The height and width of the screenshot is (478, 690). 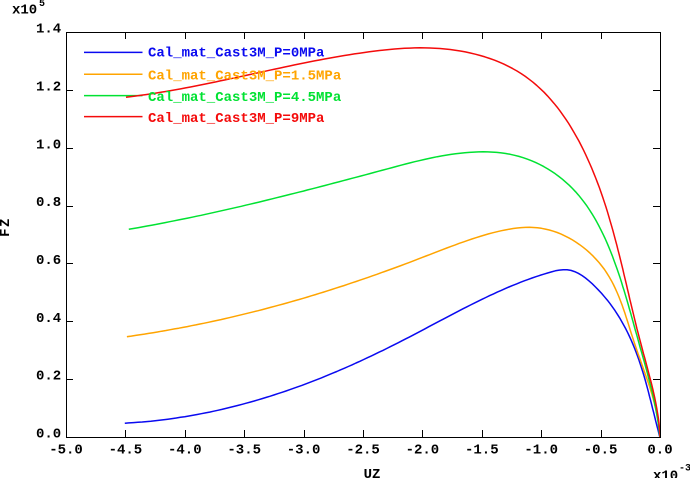 I want to click on svg-text: Cal_mat_Cast3M_P=1.5MPa, so click(x=245, y=77).